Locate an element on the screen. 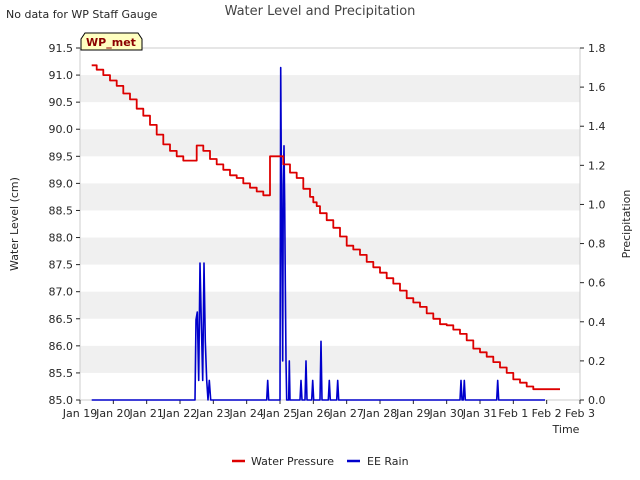 This screenshot has width=640, height=480. x-tick-label: Jan 30 is located at coordinates (445, 413).